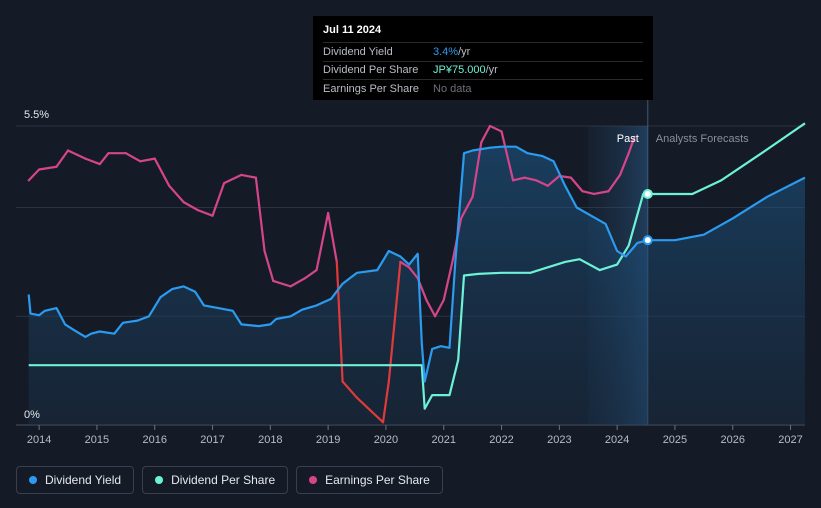 The height and width of the screenshot is (508, 821). Describe the element at coordinates (377, 480) in the screenshot. I see `legend-label: Earnings Per Share` at that location.